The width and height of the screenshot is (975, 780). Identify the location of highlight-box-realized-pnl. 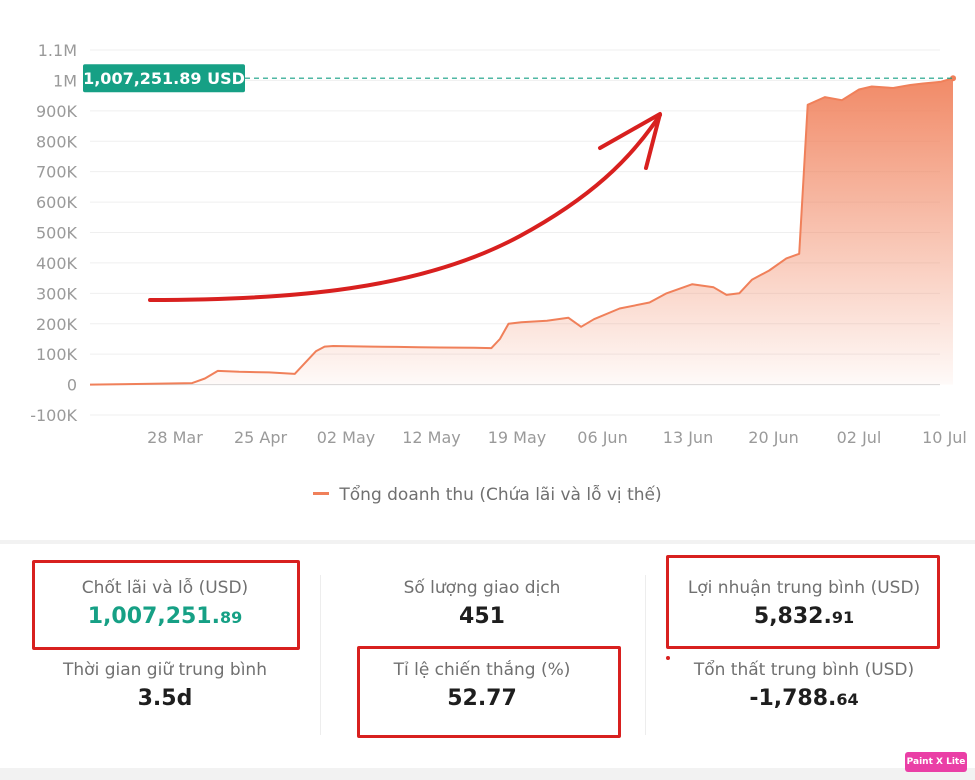
(166, 605).